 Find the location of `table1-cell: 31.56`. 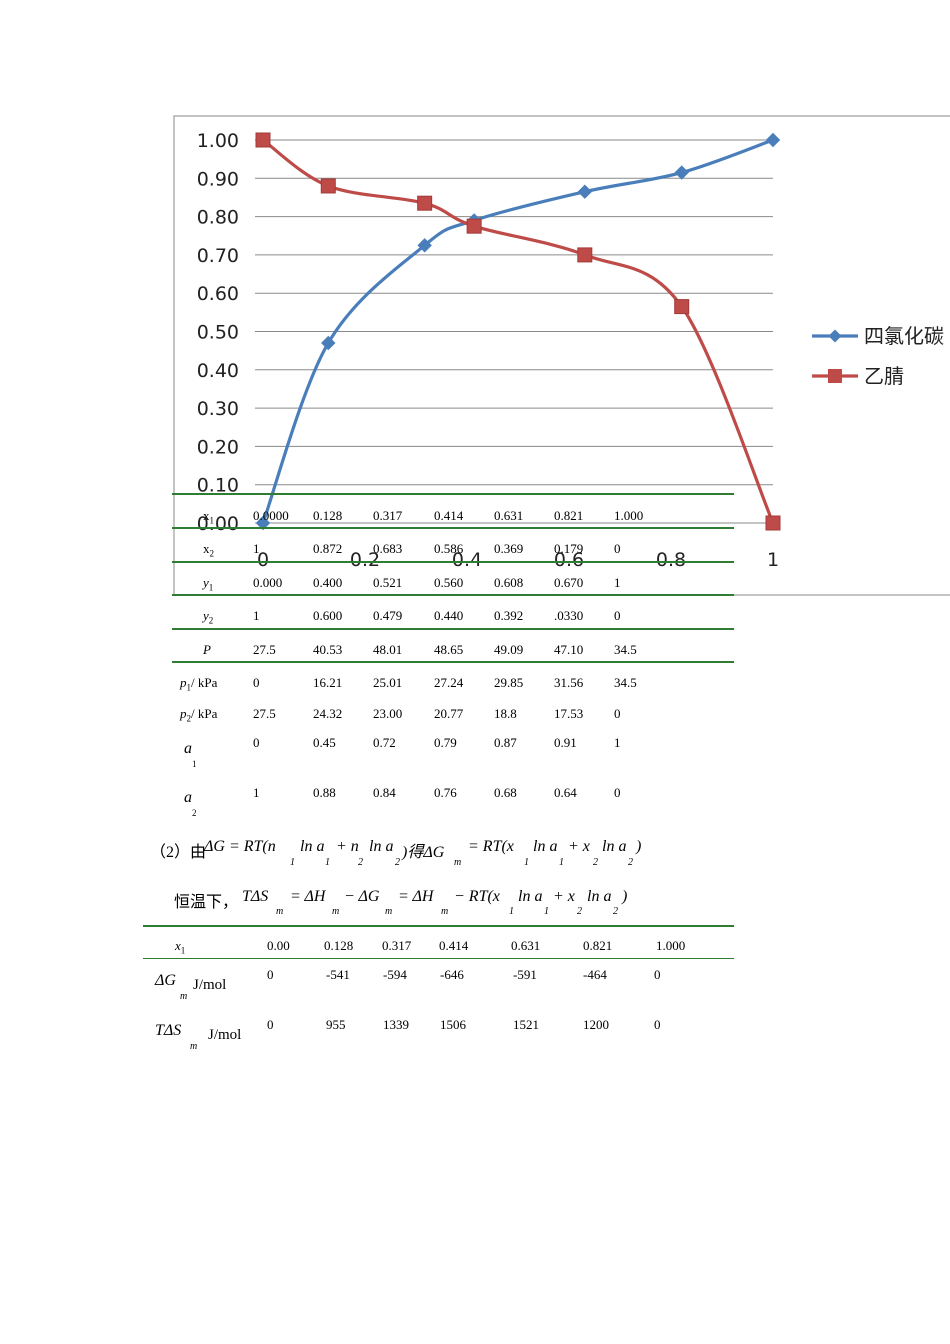

table1-cell: 31.56 is located at coordinates (569, 682).